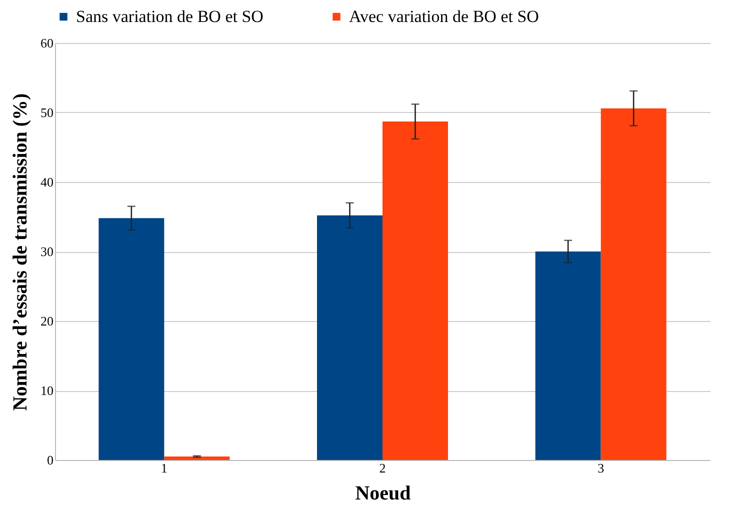 Image resolution: width=747 pixels, height=509 pixels. I want to click on y-tick-label: 30, so click(47, 251).